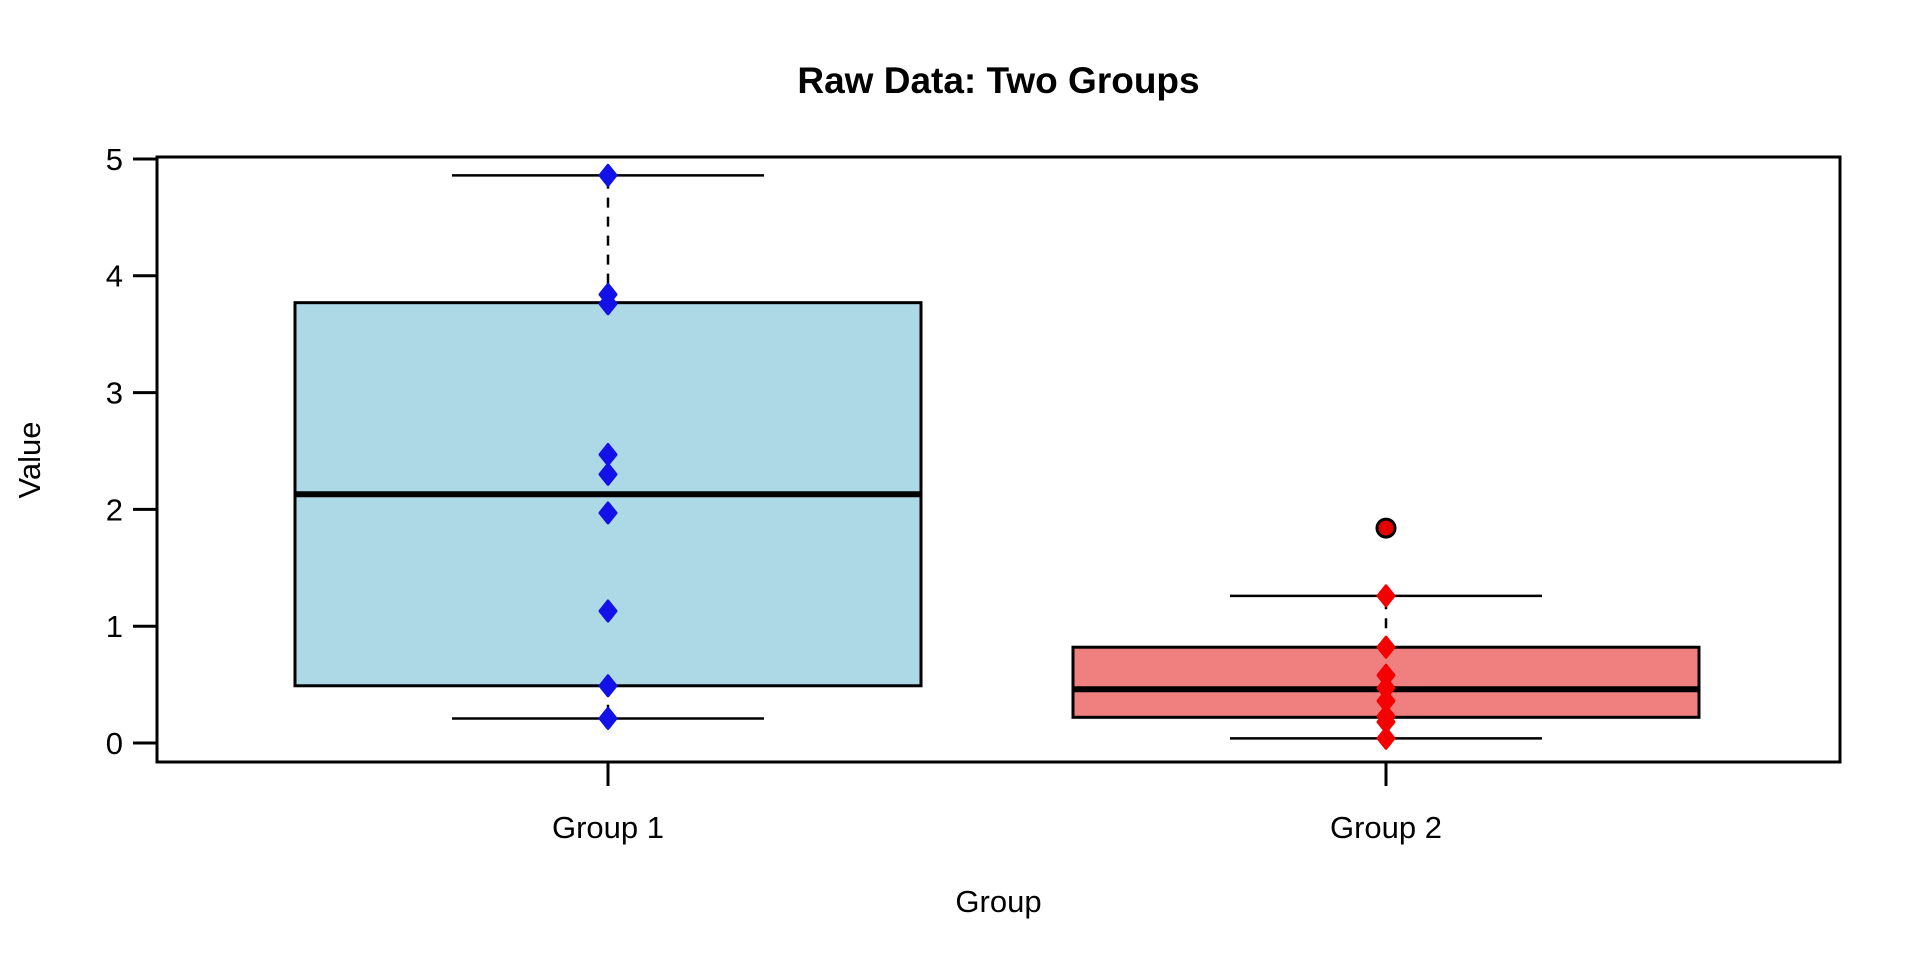 The width and height of the screenshot is (1920, 960). Describe the element at coordinates (998, 901) in the screenshot. I see `x-axis-title: Group` at that location.